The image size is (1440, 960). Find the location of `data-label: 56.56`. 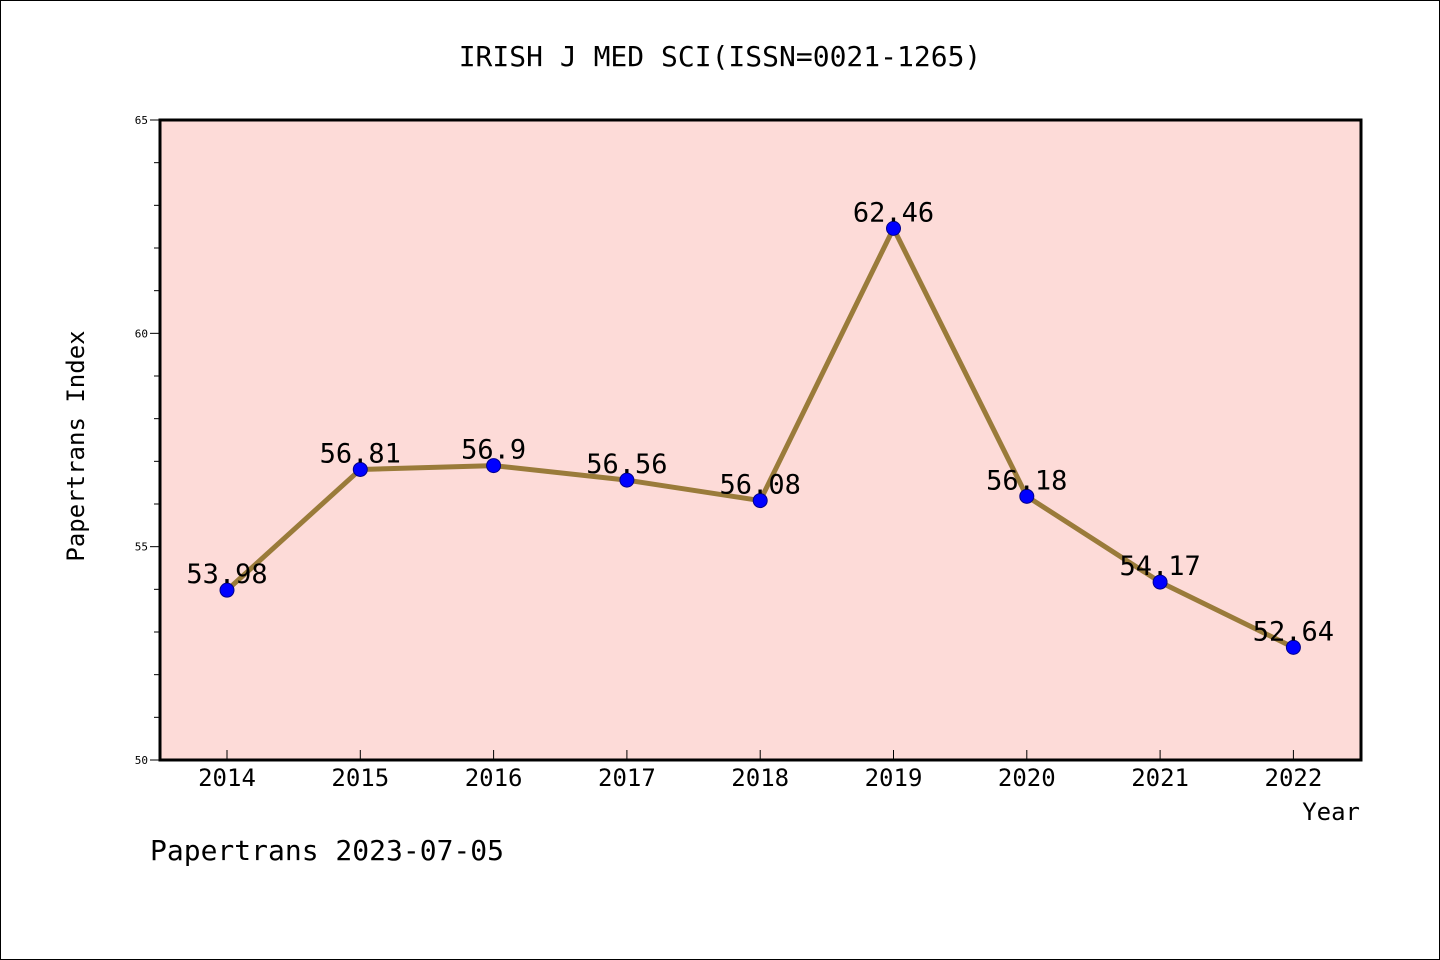

data-label: 56.56 is located at coordinates (626, 464).